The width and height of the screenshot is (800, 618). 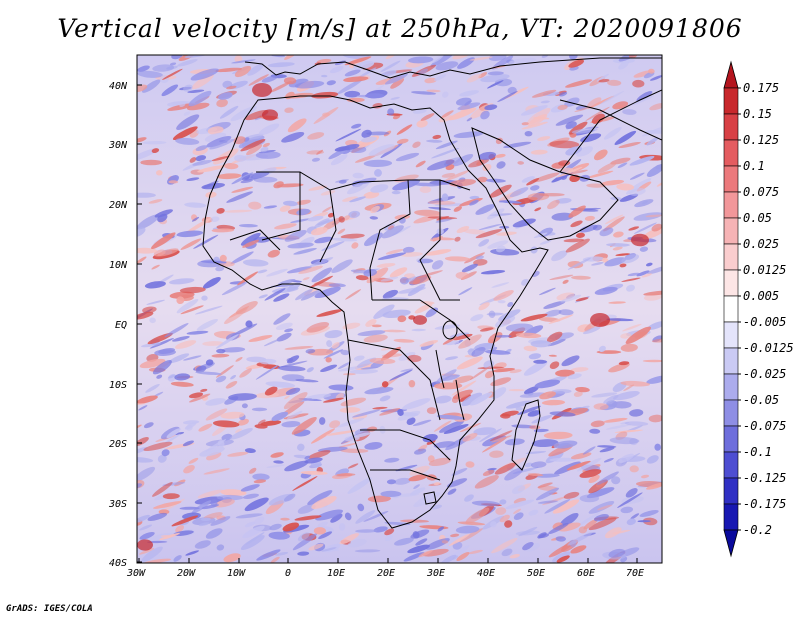 I want to click on colorbar-level-label: 0.1, so click(x=754, y=166).